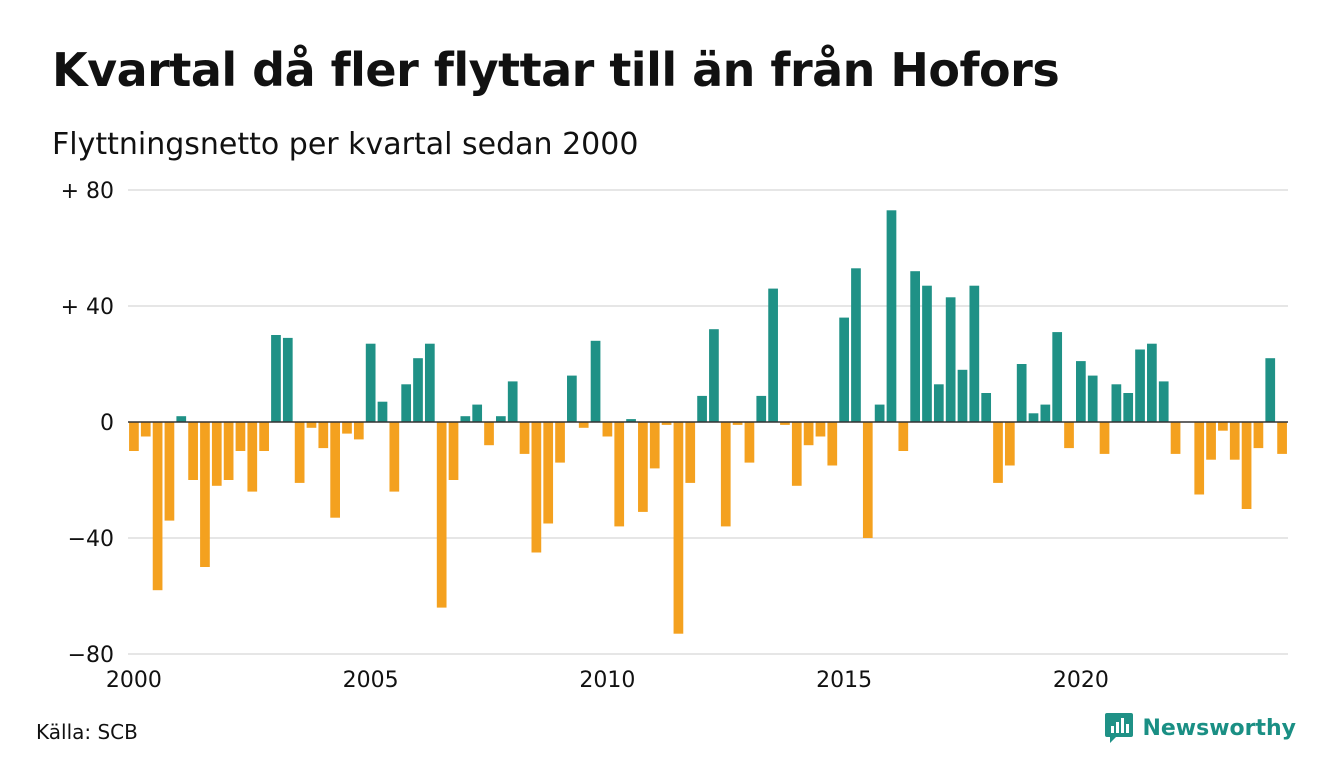 The height and width of the screenshot is (780, 1340). I want to click on y-tick-label: 0, so click(107, 423).